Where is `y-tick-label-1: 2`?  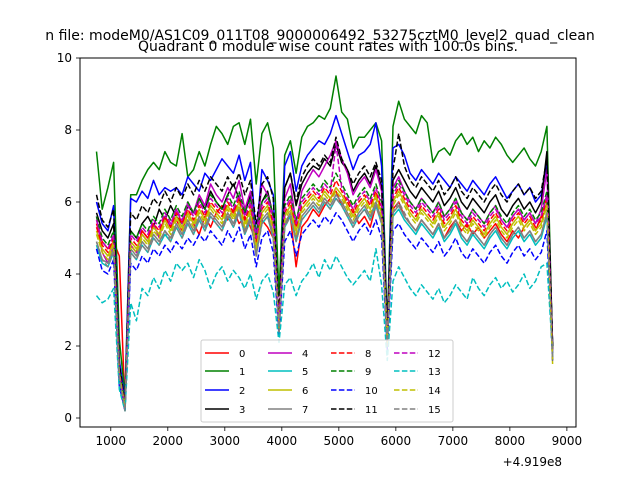 y-tick-label-1: 2 is located at coordinates (68, 346).